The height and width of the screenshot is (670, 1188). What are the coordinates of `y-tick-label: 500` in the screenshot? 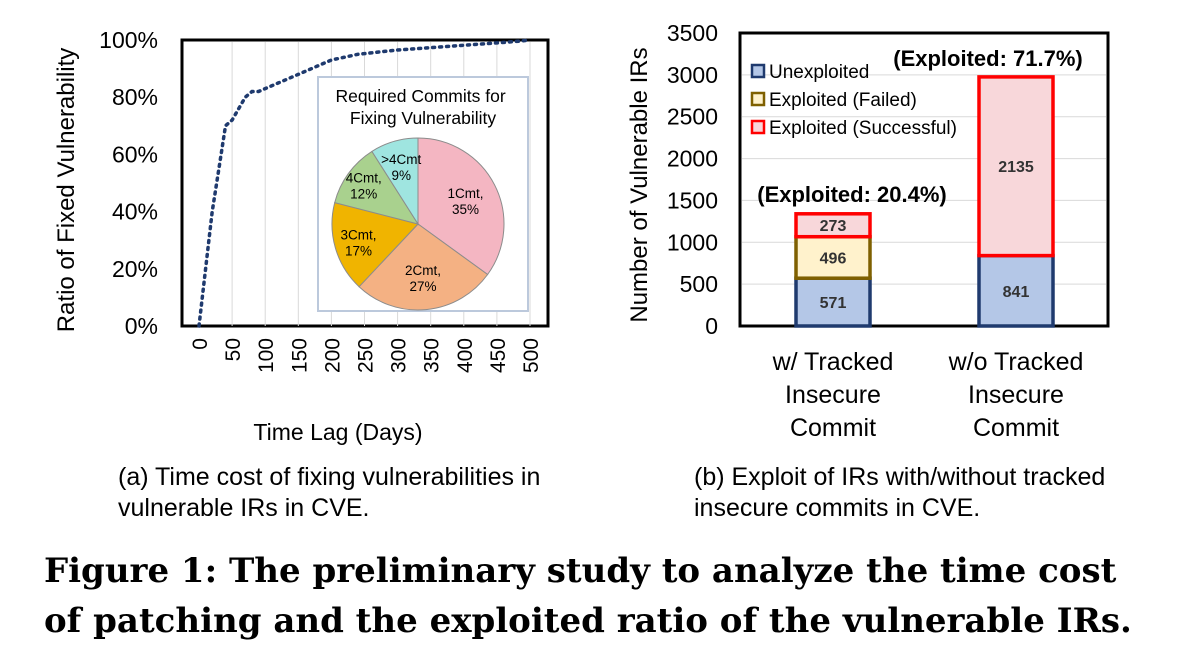 It's located at (699, 284).